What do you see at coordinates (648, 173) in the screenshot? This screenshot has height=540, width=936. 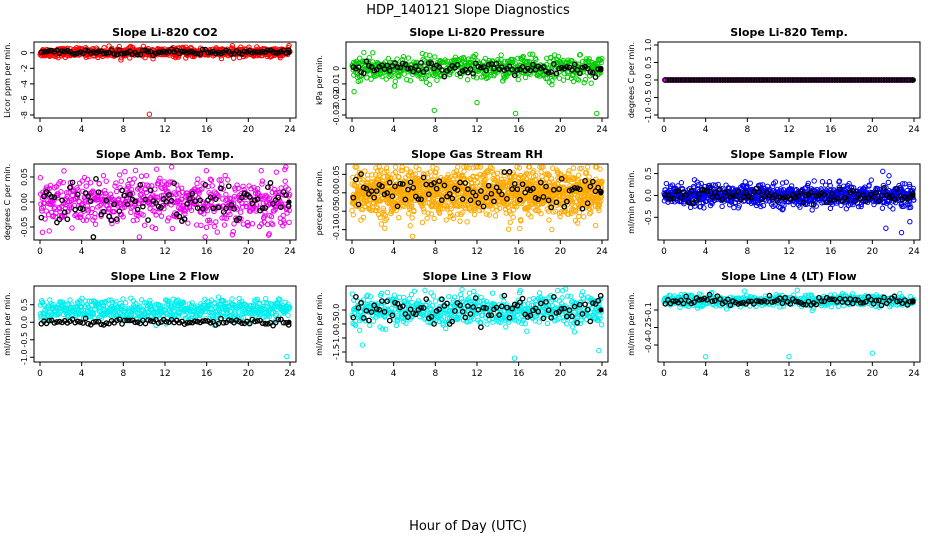 I see `y-tick-label: 0.5` at bounding box center [648, 173].